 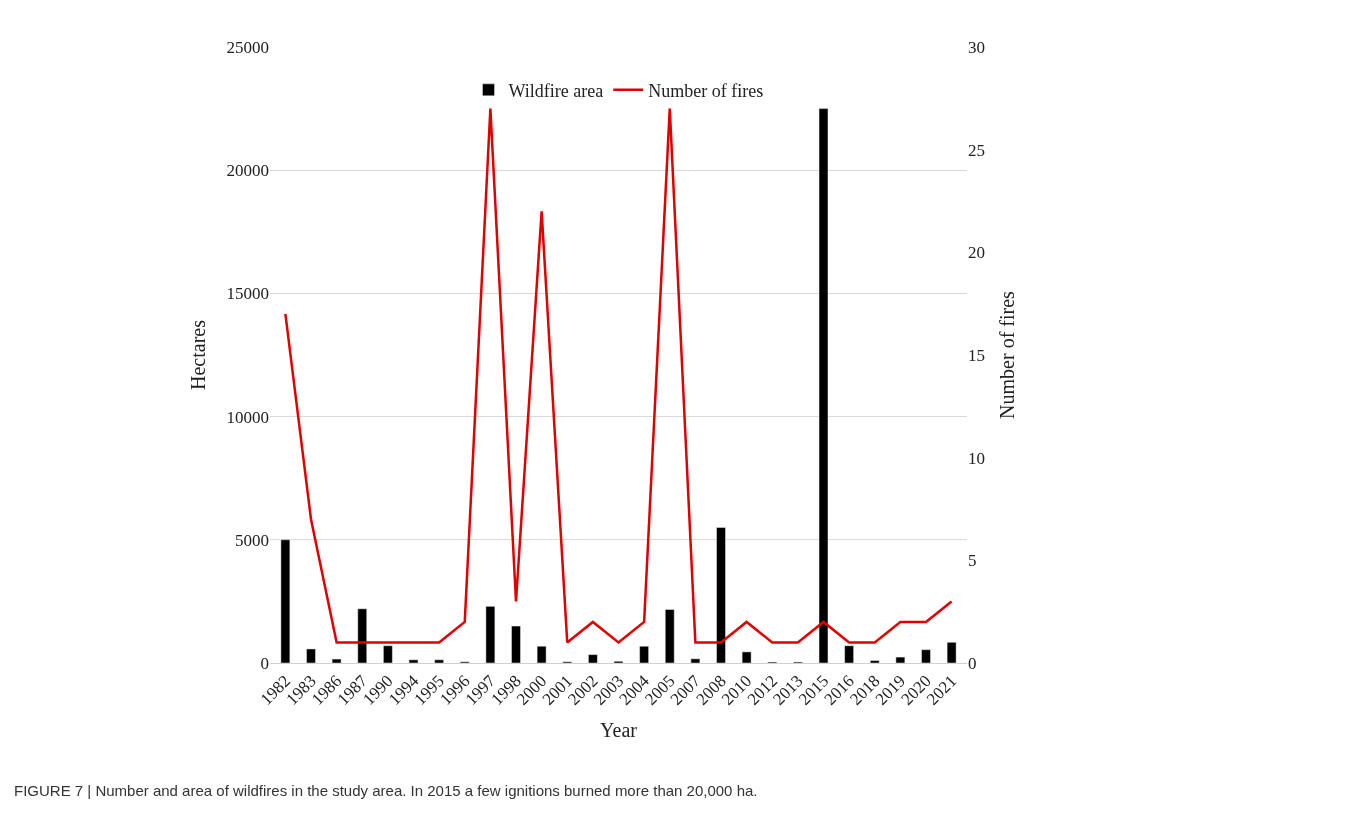 I want to click on y-tick-label: 25000, so click(x=247, y=47).